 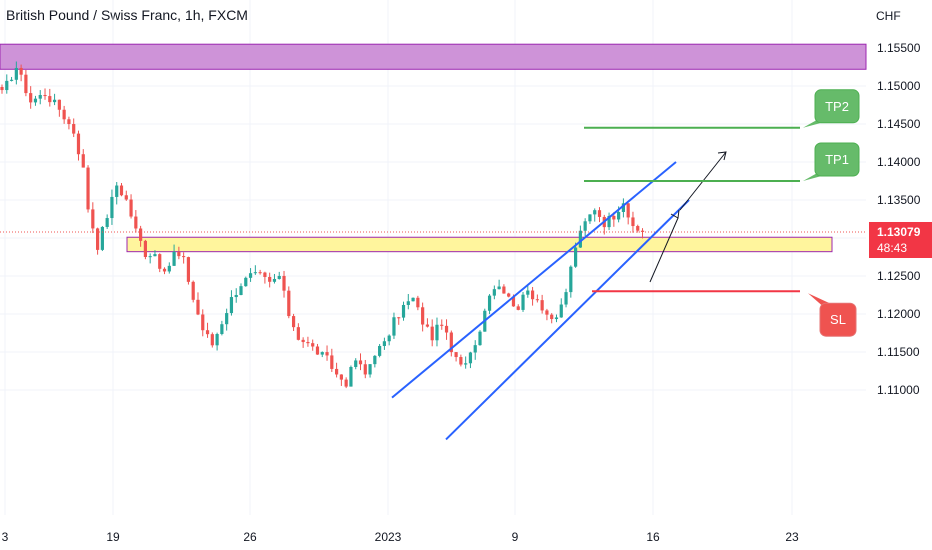 What do you see at coordinates (5, 537) in the screenshot?
I see `time-tick-label: 3` at bounding box center [5, 537].